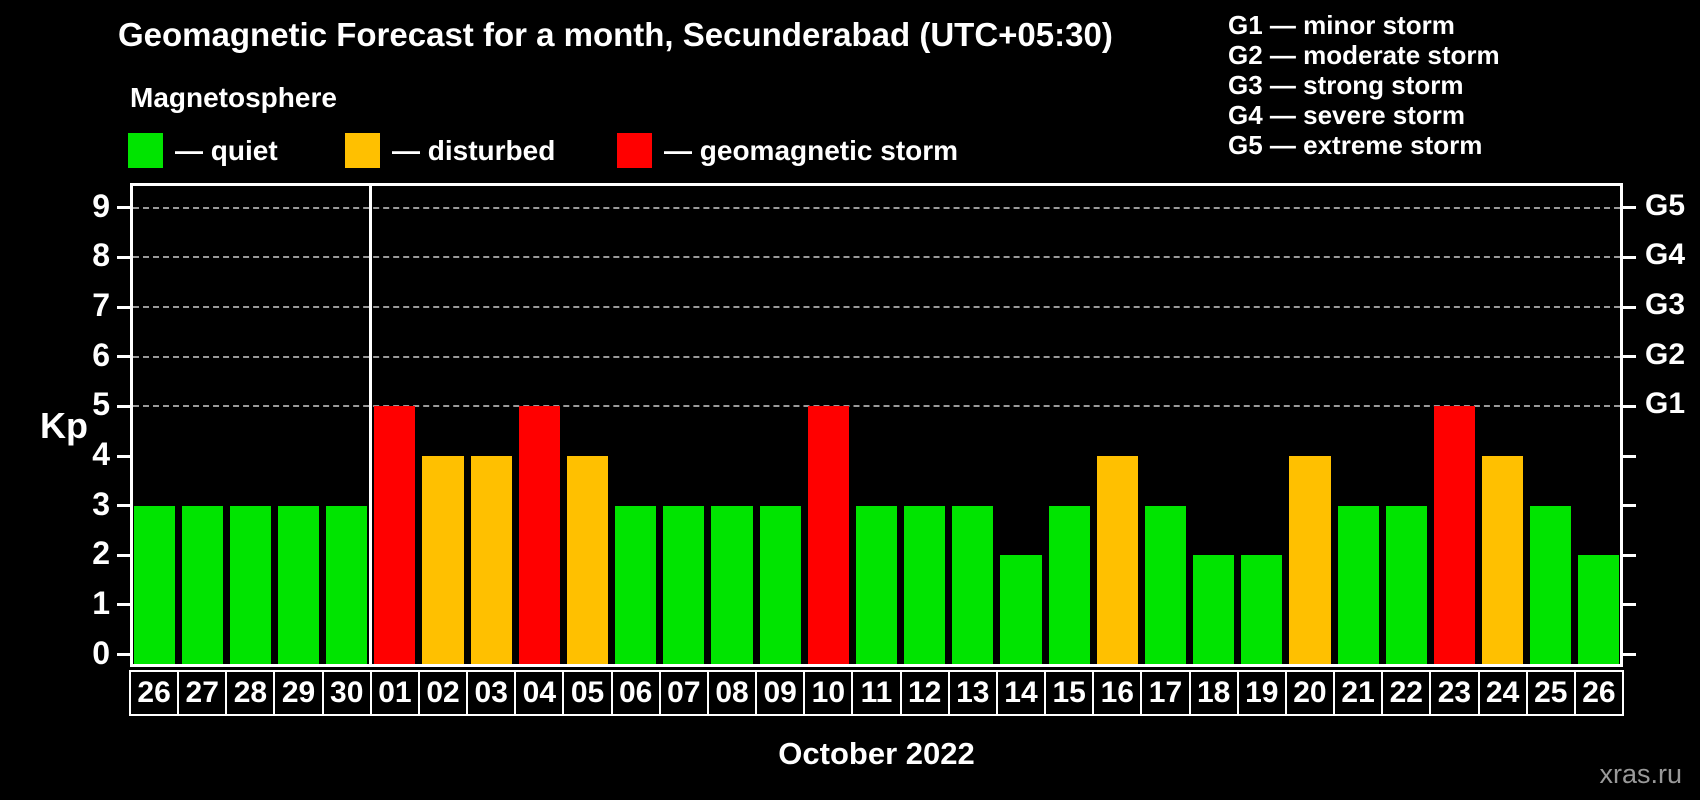  What do you see at coordinates (1665, 404) in the screenshot?
I see `g-tick-label: G1` at bounding box center [1665, 404].